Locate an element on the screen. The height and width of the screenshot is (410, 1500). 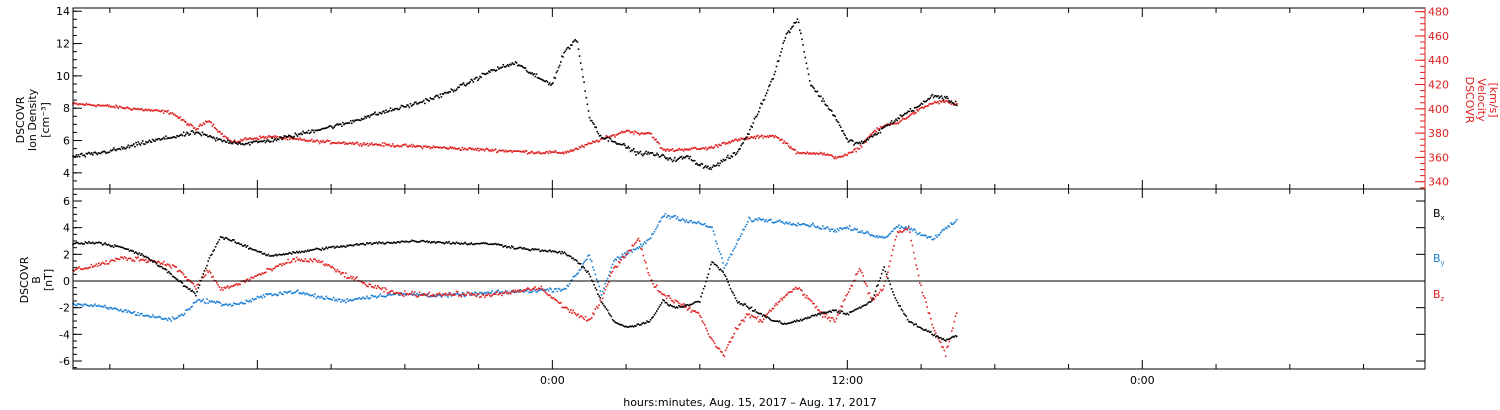
x-tick-label: 0:00 is located at coordinates (552, 380).